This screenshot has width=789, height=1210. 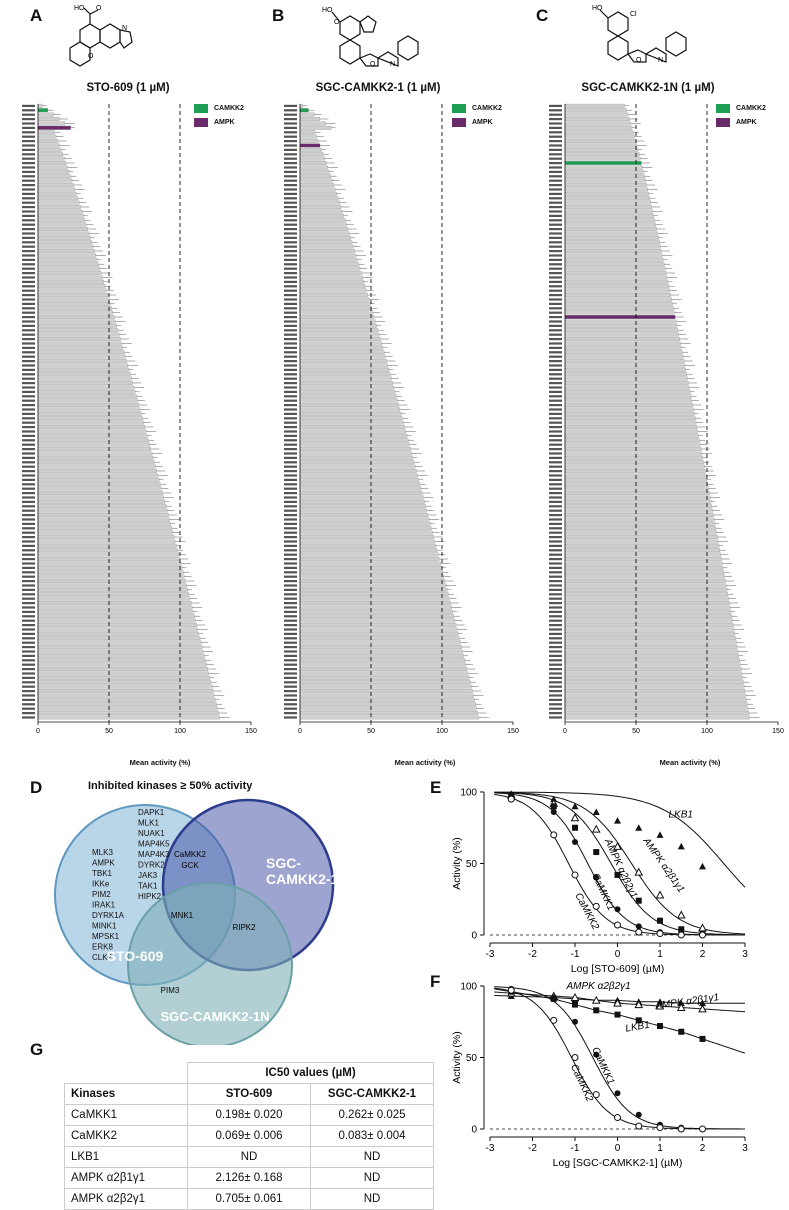 I want to click on venn-label-sto609: STO-609, so click(x=135, y=956).